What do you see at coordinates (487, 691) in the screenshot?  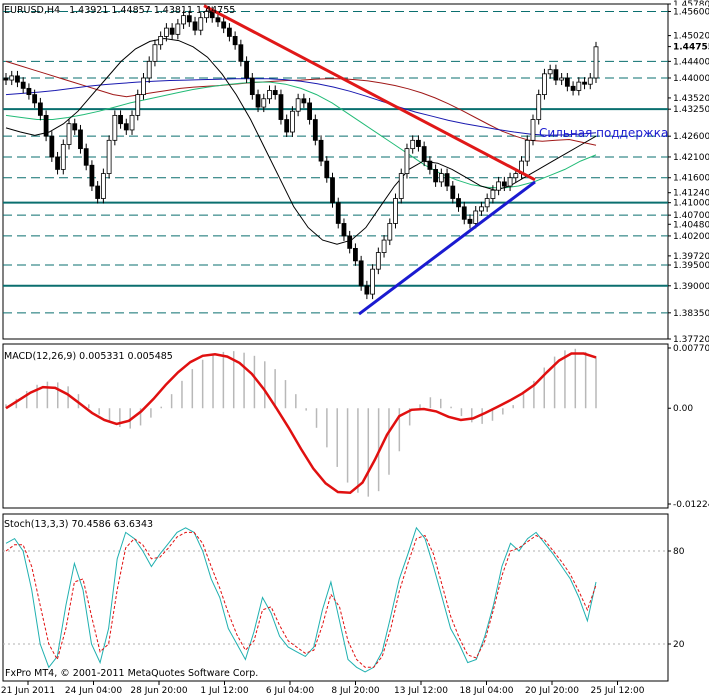 I see `time-tick-7: 18 Jul 04:00` at bounding box center [487, 691].